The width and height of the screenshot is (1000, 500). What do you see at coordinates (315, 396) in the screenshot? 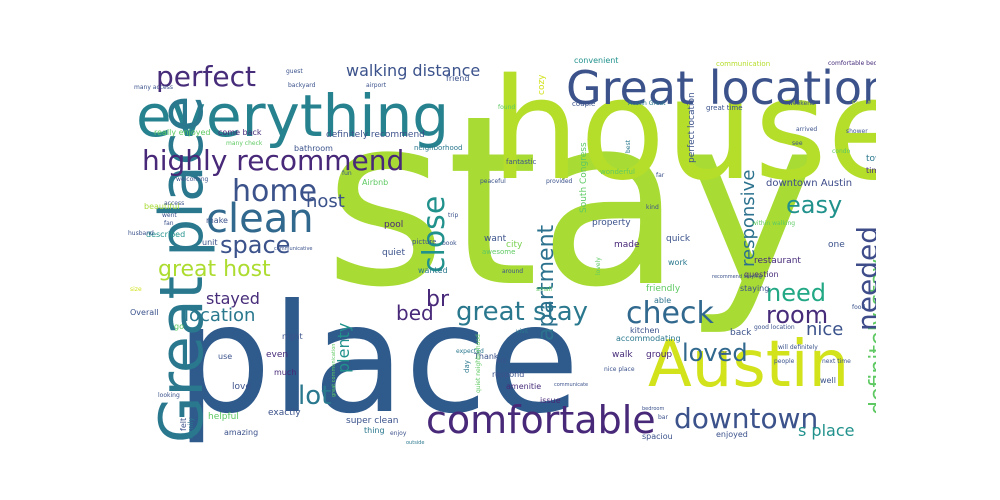
I see `cloud-word: lot` at bounding box center [315, 396].